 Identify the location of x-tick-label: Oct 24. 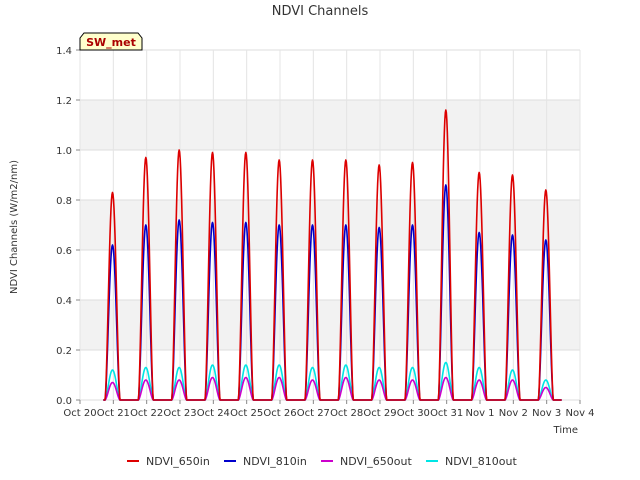
(213, 413).